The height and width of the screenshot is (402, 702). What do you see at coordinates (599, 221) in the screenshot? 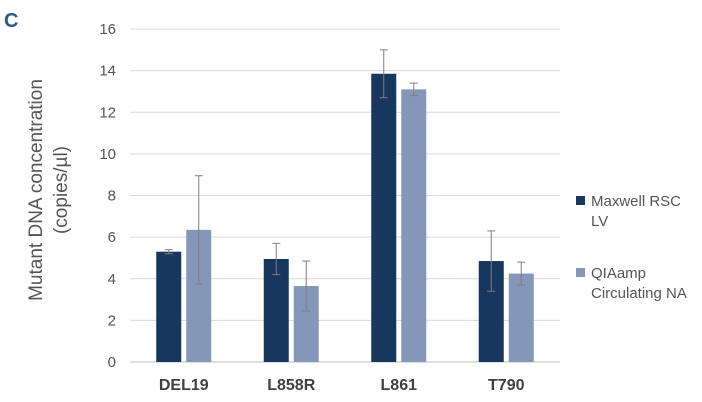
I see `legend-label-maxwell-line-2: LV` at bounding box center [599, 221].